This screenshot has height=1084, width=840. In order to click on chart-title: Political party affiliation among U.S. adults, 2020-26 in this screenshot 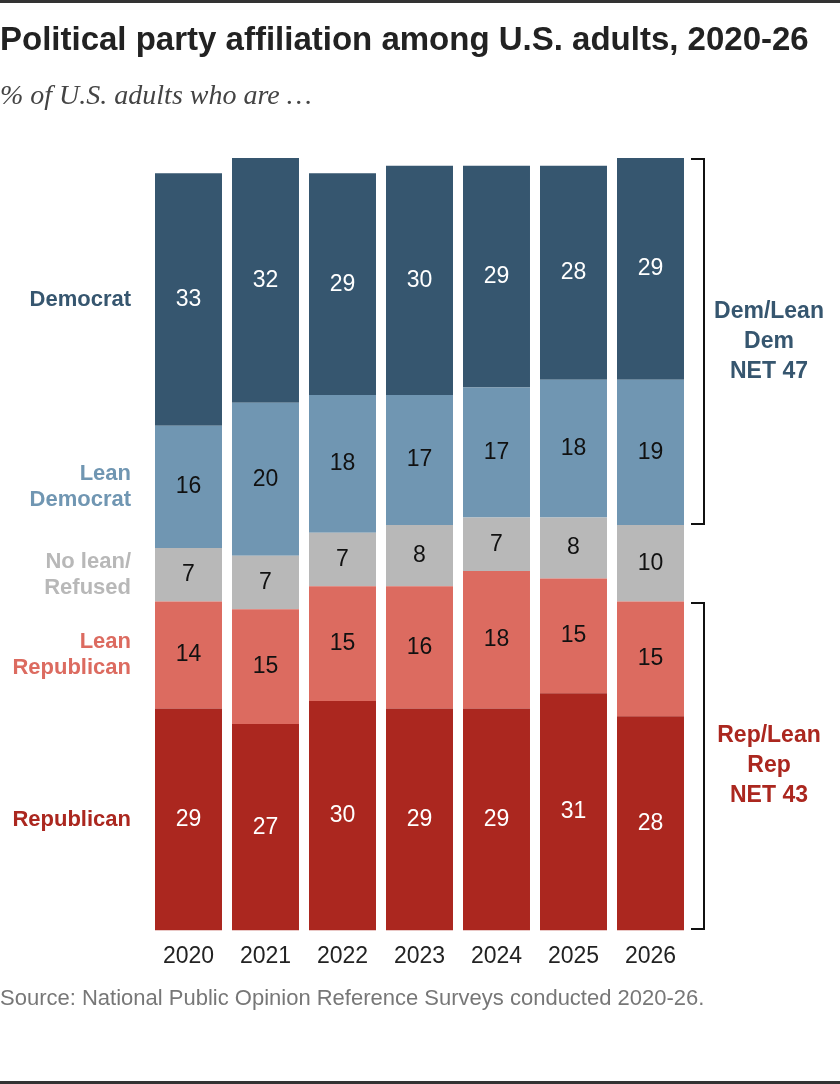, I will do `click(404, 39)`.